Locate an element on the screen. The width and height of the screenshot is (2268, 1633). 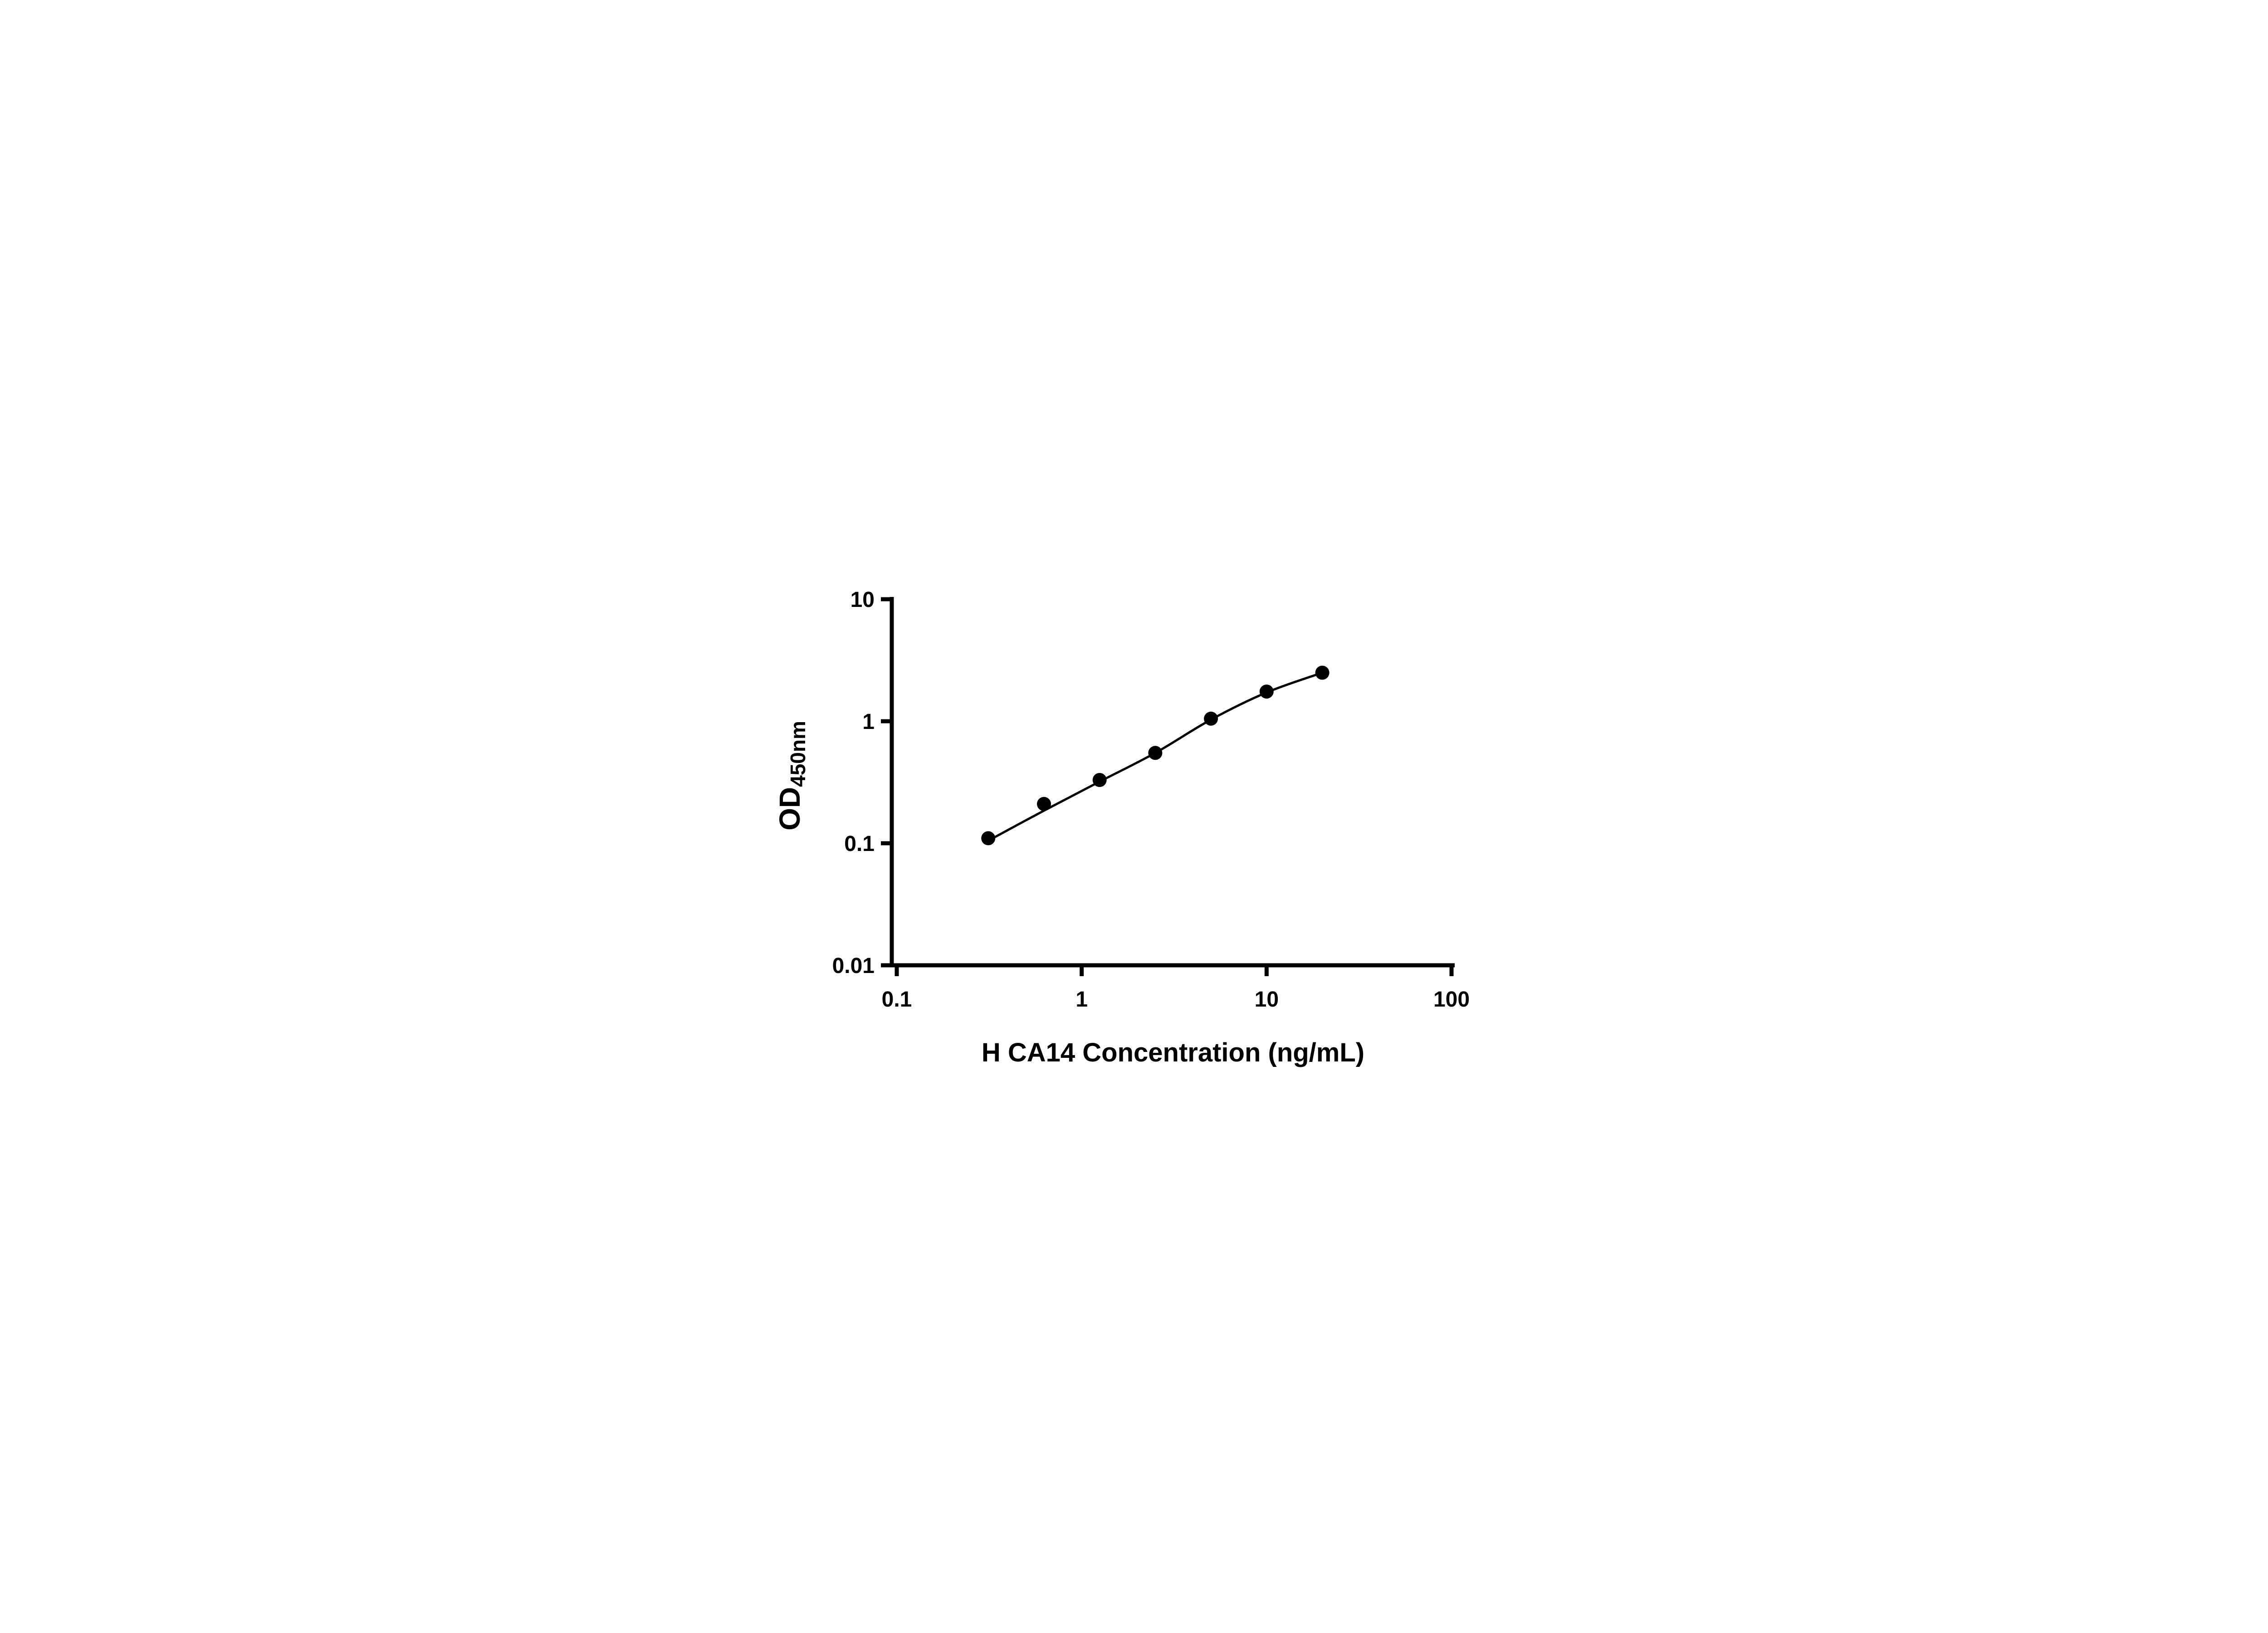
y-tick-label: 10 is located at coordinates (863, 600).